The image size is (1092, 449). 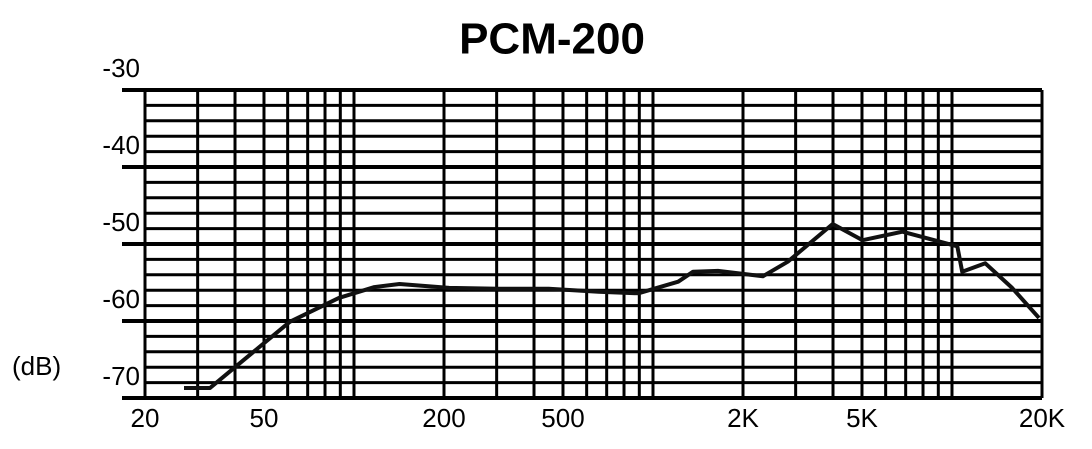 What do you see at coordinates (743, 418) in the screenshot?
I see `x-tick-label: 2K` at bounding box center [743, 418].